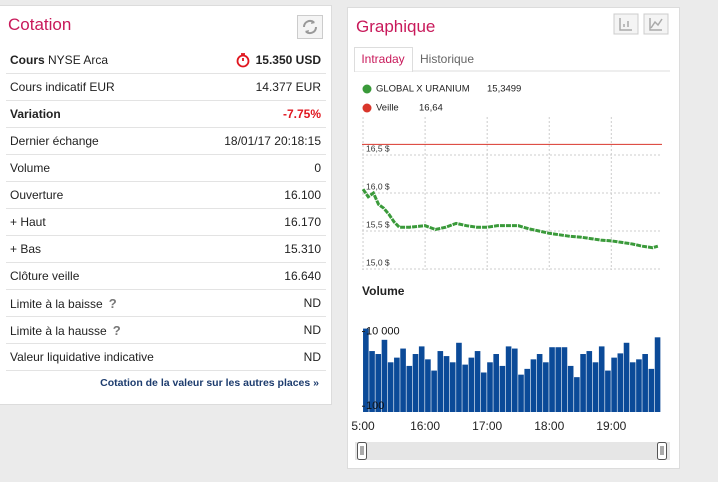 This screenshot has height=482, width=718. I want to click on row-label-group: + Bas, so click(25, 249).